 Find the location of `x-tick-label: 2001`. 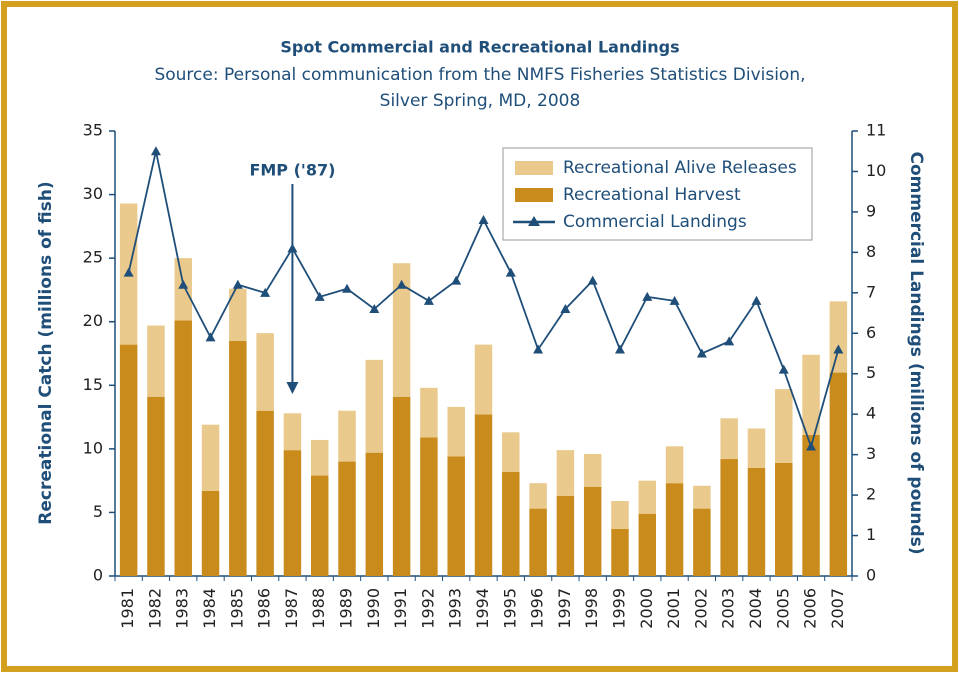

x-tick-label: 2001 is located at coordinates (673, 608).